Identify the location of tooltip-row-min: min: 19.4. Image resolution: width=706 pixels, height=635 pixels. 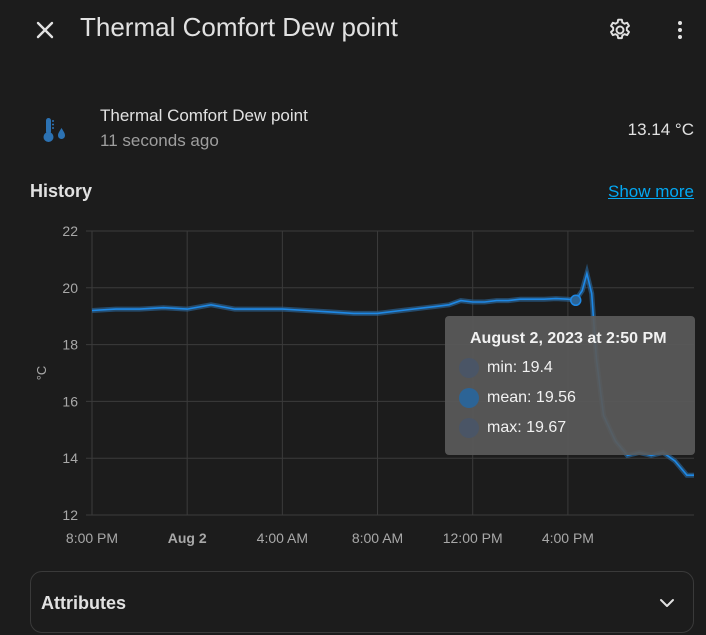
(506, 368).